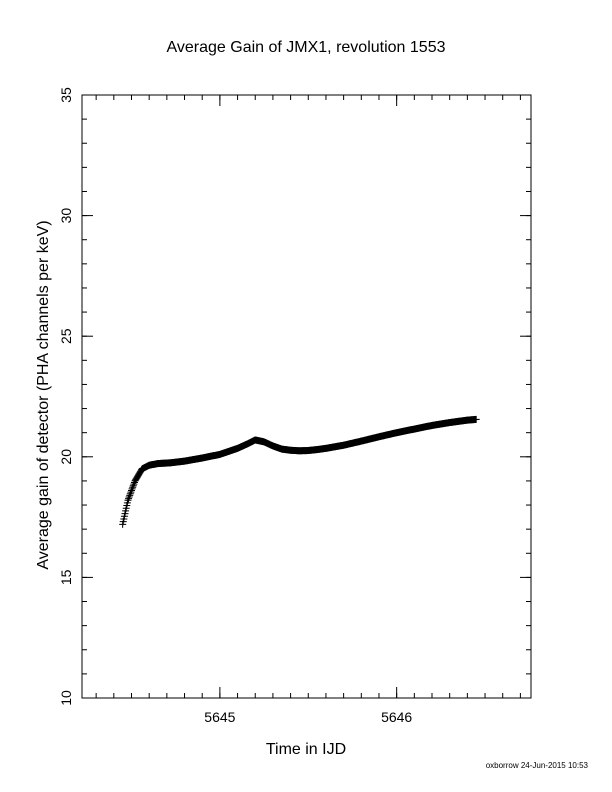  What do you see at coordinates (66, 336) in the screenshot?
I see `y-tick-label: 25` at bounding box center [66, 336].